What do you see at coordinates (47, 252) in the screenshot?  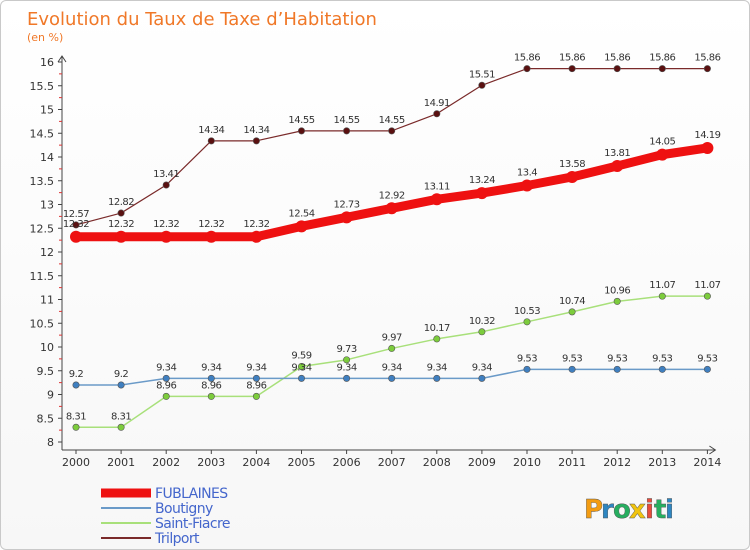 I see `y-tick-label: 12` at bounding box center [47, 252].